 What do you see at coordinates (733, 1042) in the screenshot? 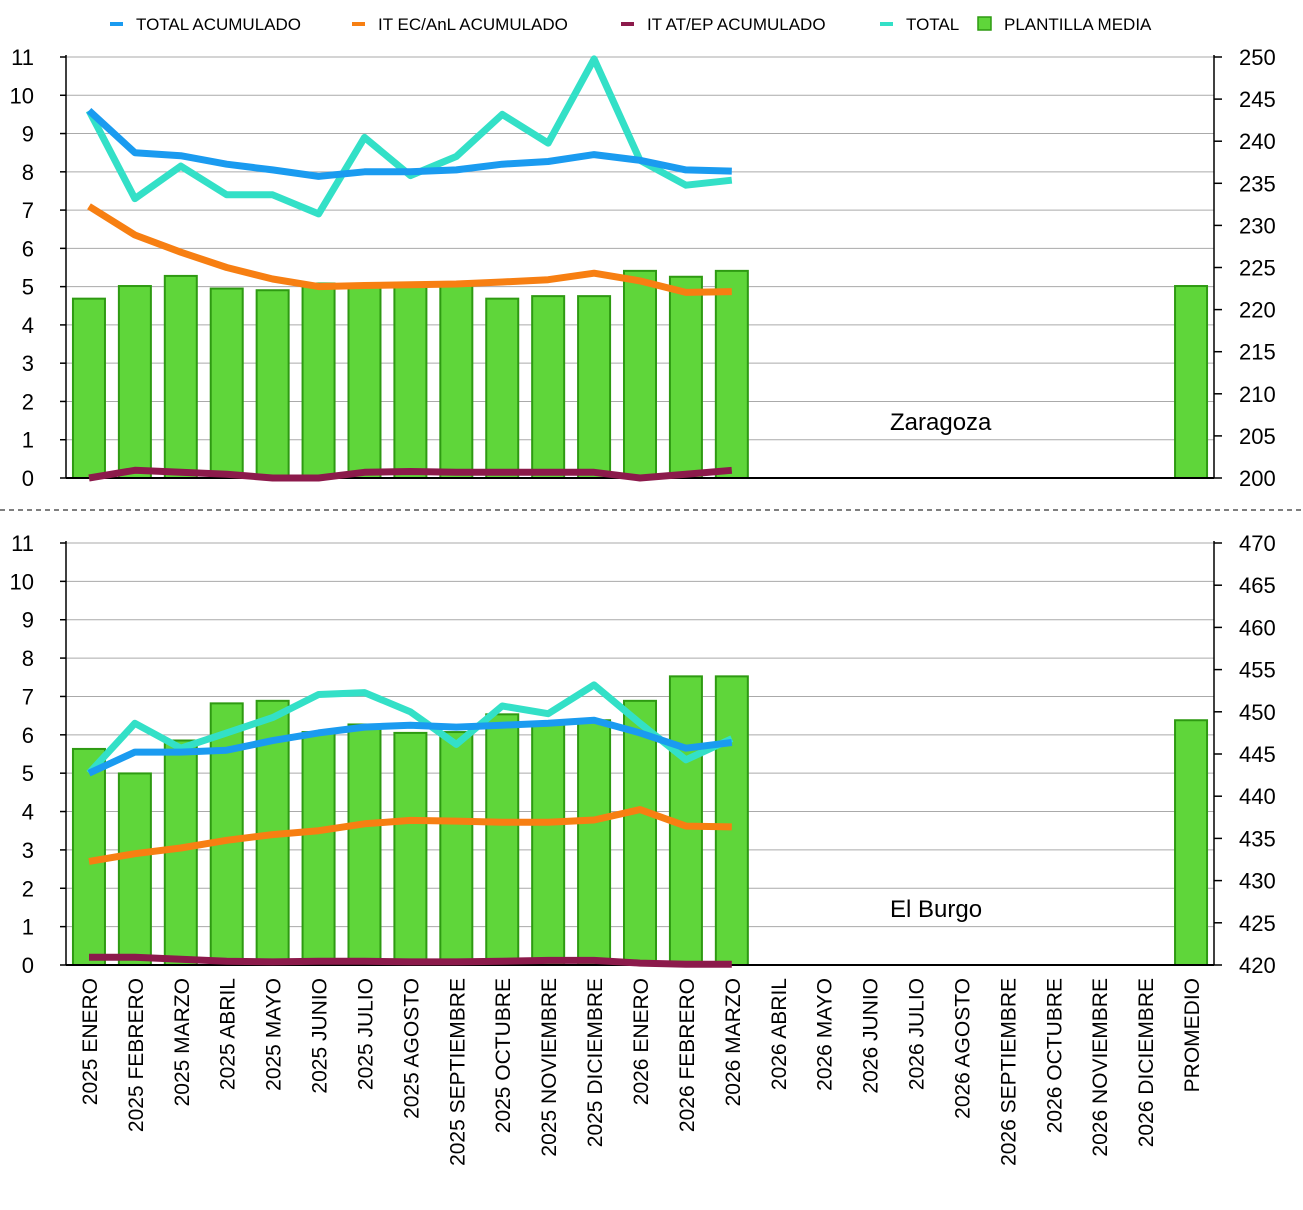
I see `x-tick-label-2026-marzo: 2026 MARZO` at bounding box center [733, 1042].